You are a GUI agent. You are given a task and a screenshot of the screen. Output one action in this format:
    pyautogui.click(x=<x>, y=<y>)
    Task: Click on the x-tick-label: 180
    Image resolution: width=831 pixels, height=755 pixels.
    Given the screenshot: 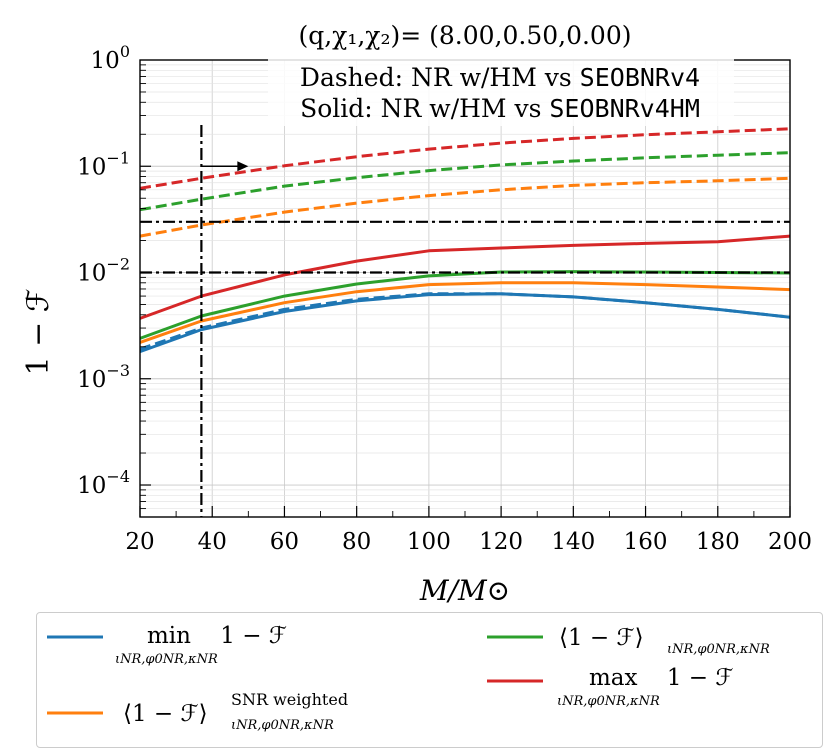 What is the action you would take?
    pyautogui.click(x=718, y=542)
    